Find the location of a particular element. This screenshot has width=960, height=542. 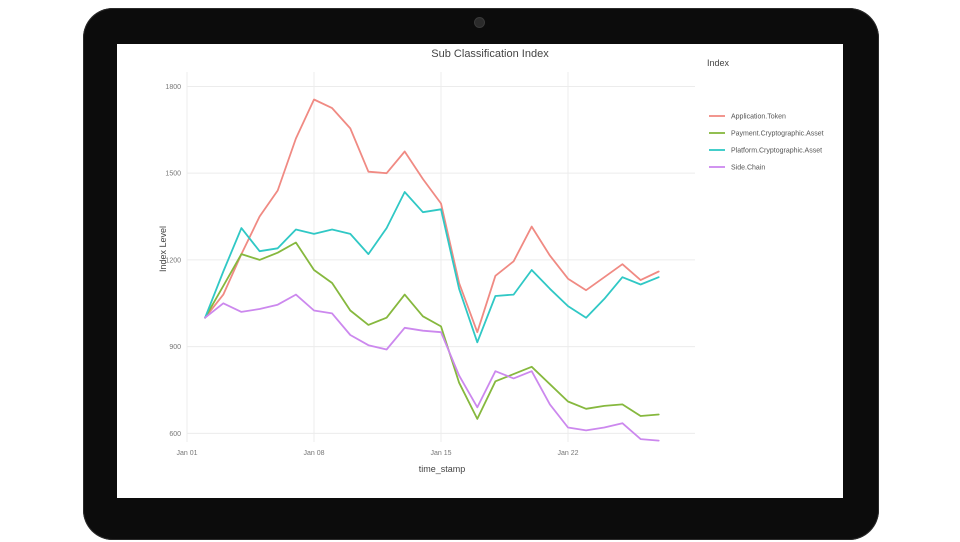

x-axis-title: time_stamp is located at coordinates (442, 469).